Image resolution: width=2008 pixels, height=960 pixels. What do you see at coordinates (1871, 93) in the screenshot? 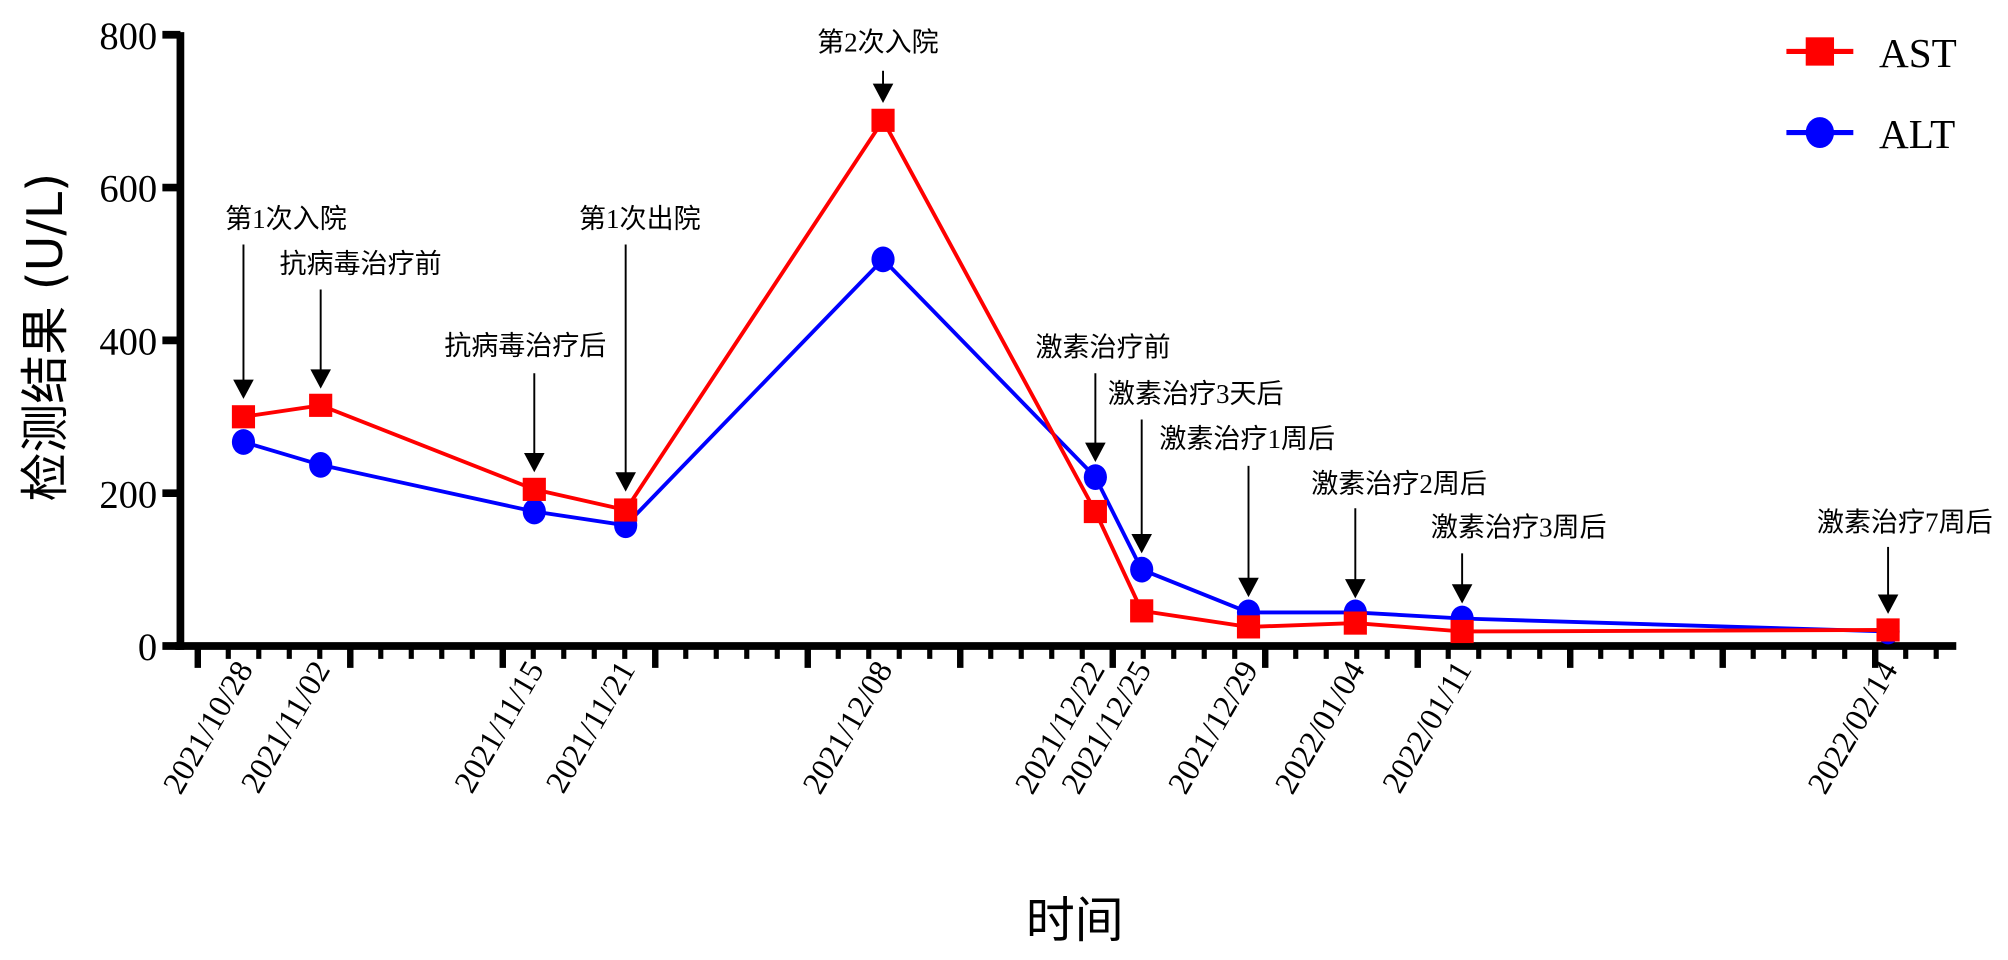
I see `legend: AST ALT` at bounding box center [1871, 93].